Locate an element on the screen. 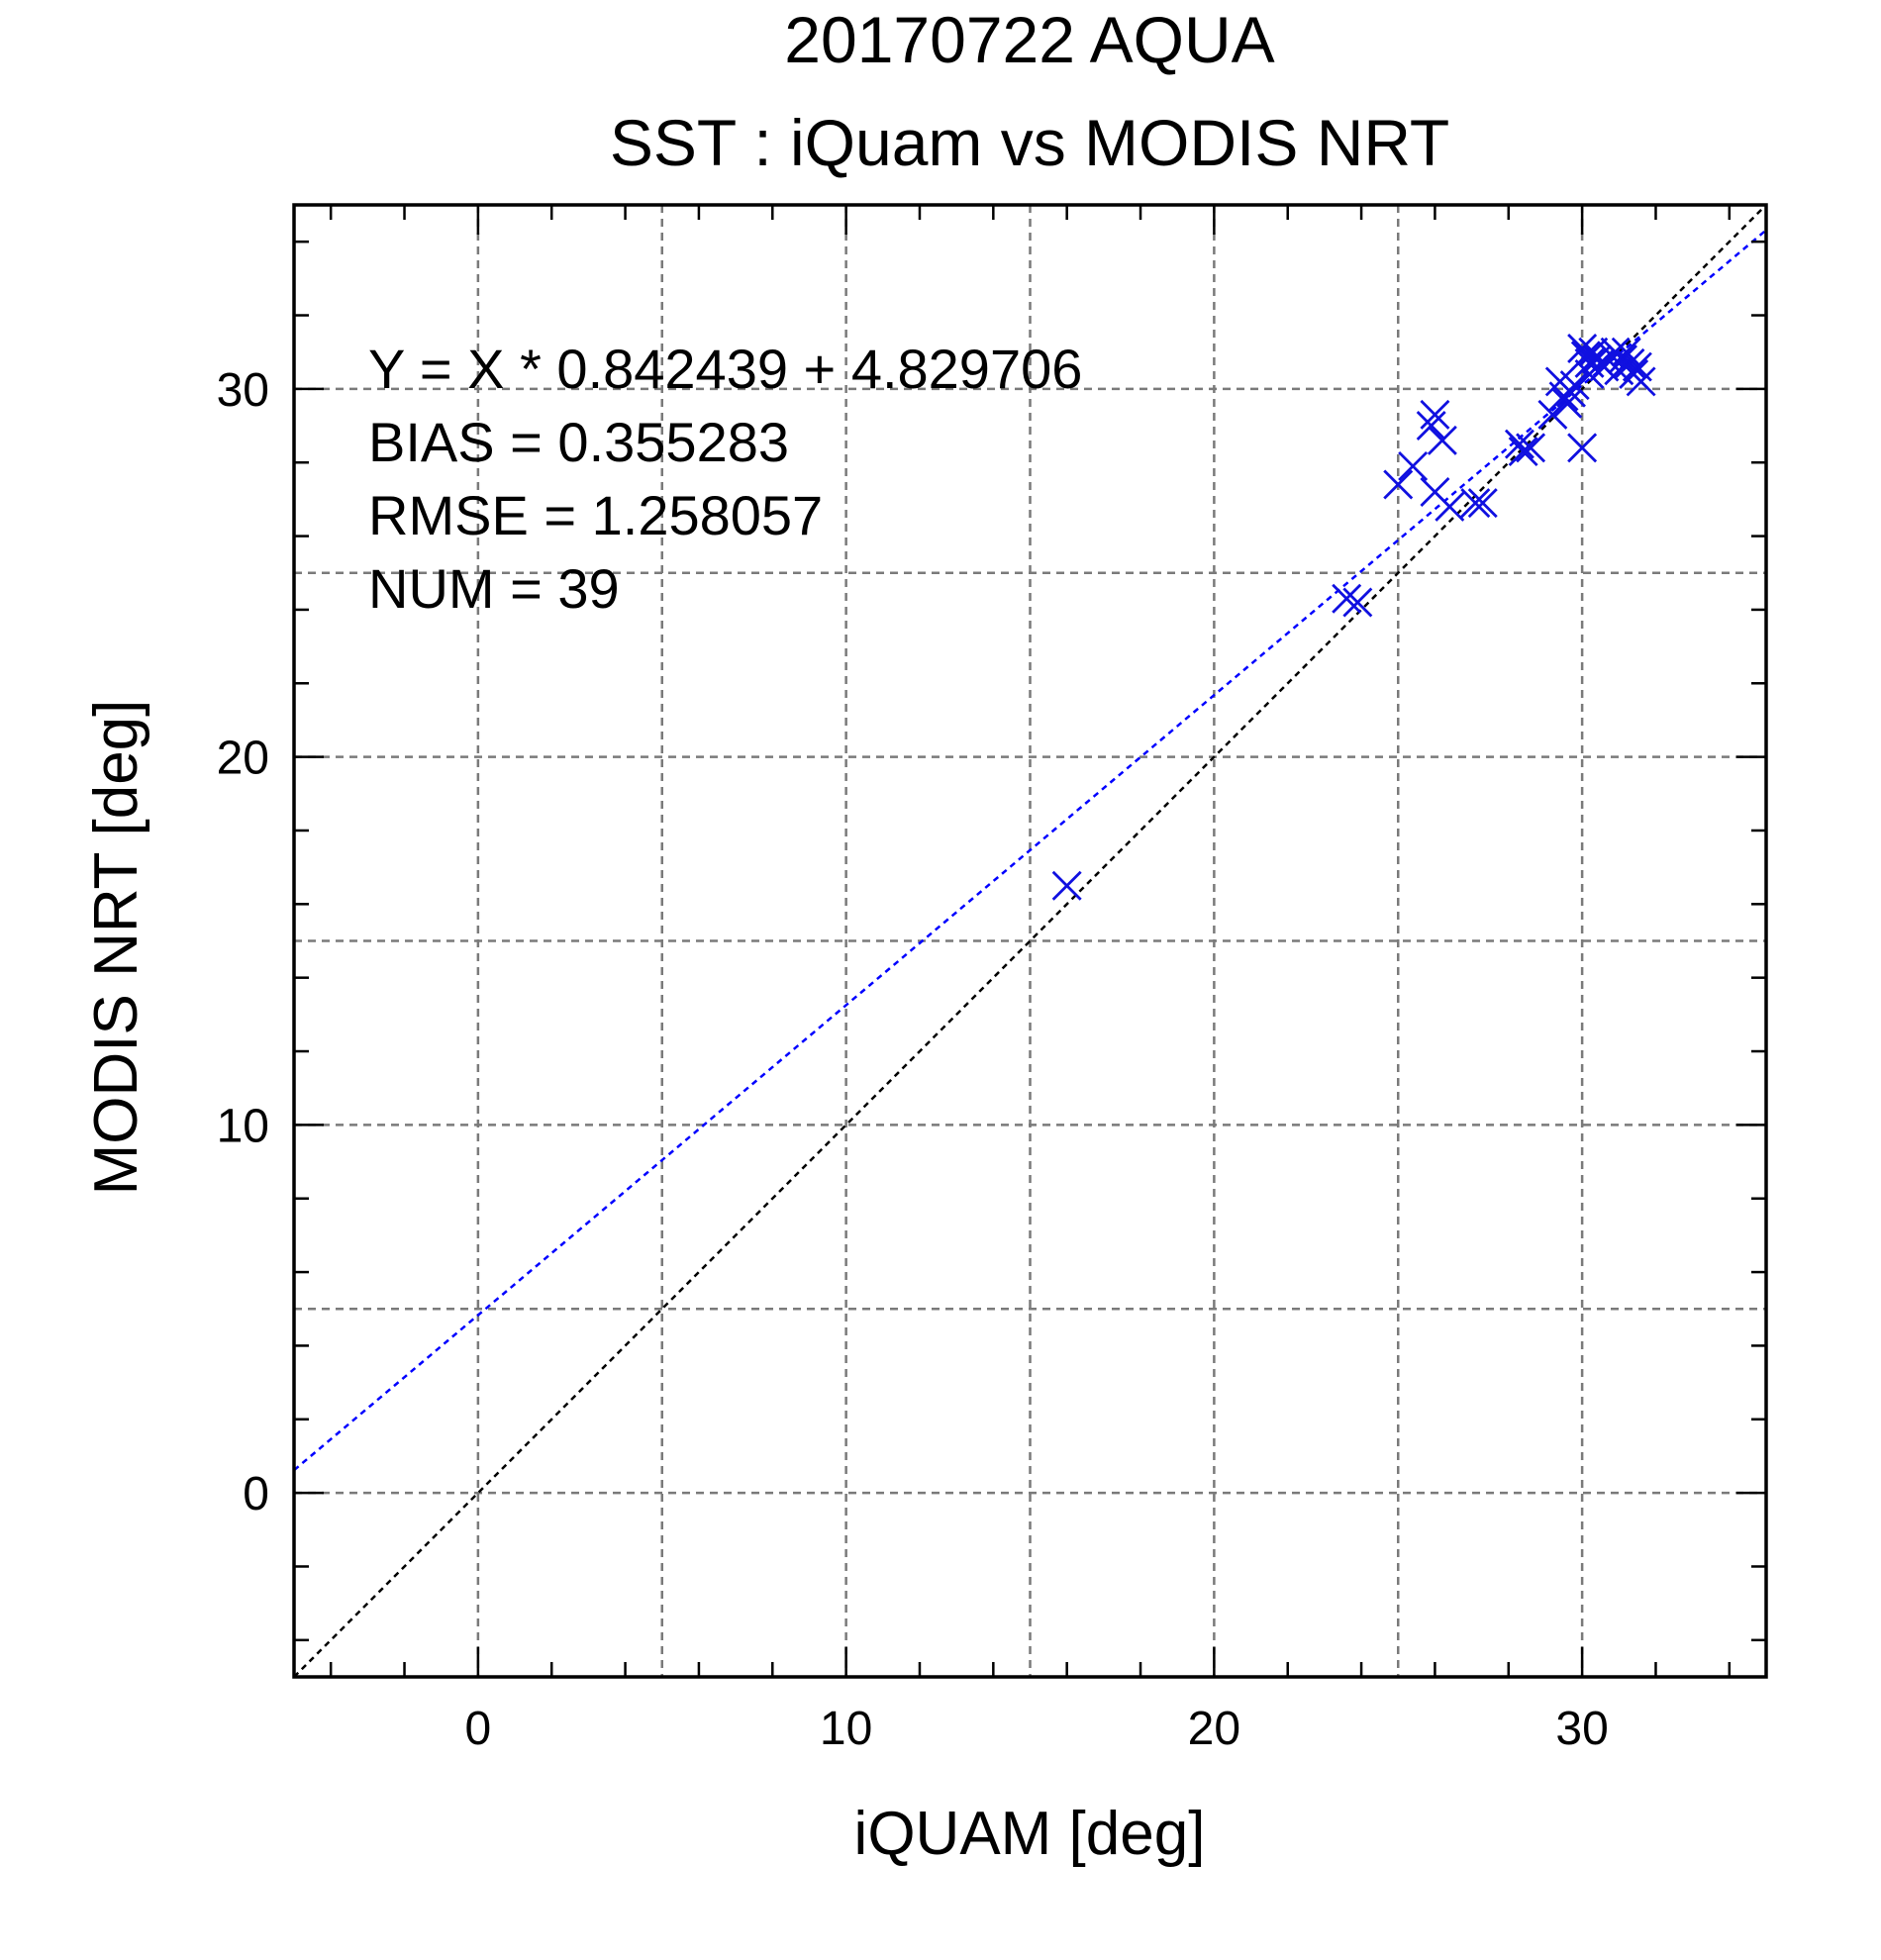 The width and height of the screenshot is (1881, 1960). x-tick-label: 20 is located at coordinates (1214, 1729).